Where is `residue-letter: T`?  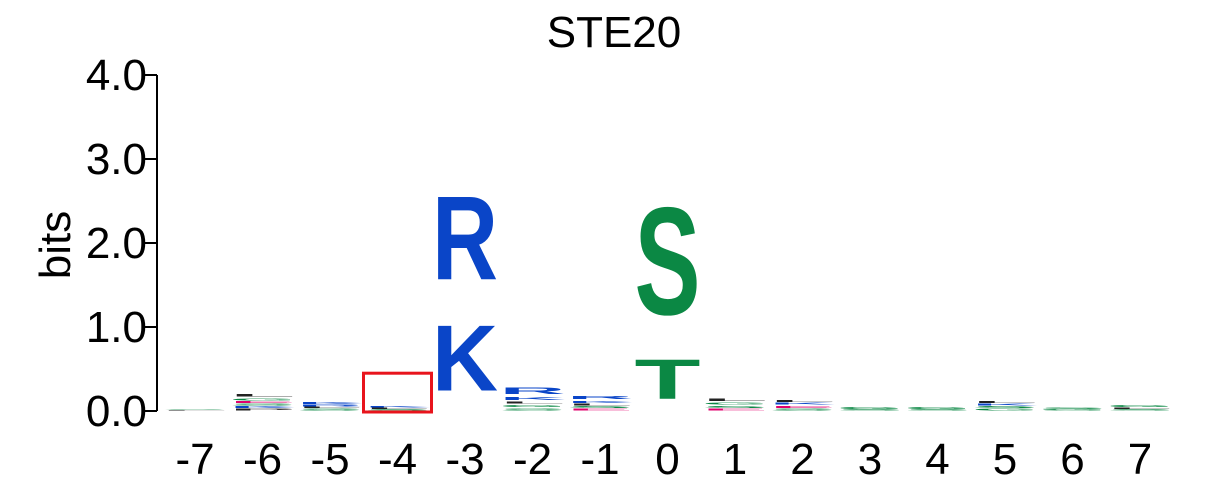 residue-letter: T is located at coordinates (668, 379).